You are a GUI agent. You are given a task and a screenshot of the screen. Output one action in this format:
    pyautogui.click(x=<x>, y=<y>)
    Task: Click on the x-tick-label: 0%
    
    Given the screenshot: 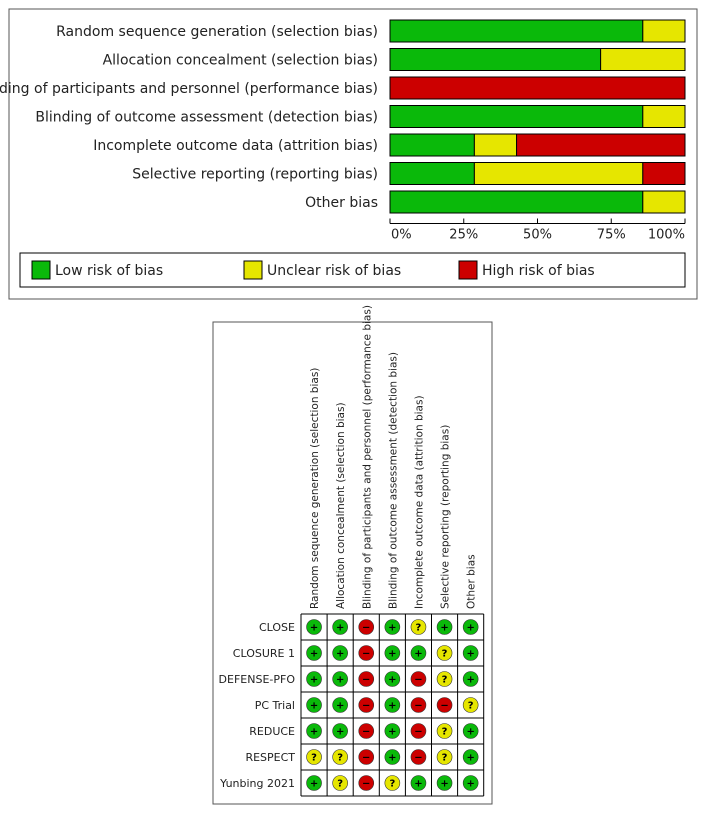 What is the action you would take?
    pyautogui.click(x=401, y=235)
    